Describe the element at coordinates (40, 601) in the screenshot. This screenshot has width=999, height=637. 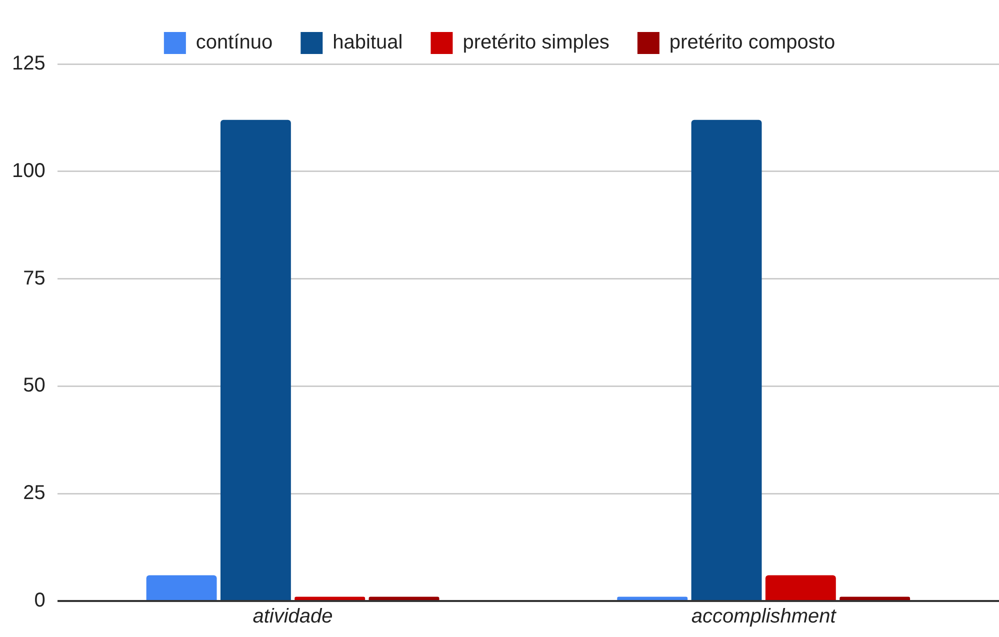
I see `y-tick-label: 0` at that location.